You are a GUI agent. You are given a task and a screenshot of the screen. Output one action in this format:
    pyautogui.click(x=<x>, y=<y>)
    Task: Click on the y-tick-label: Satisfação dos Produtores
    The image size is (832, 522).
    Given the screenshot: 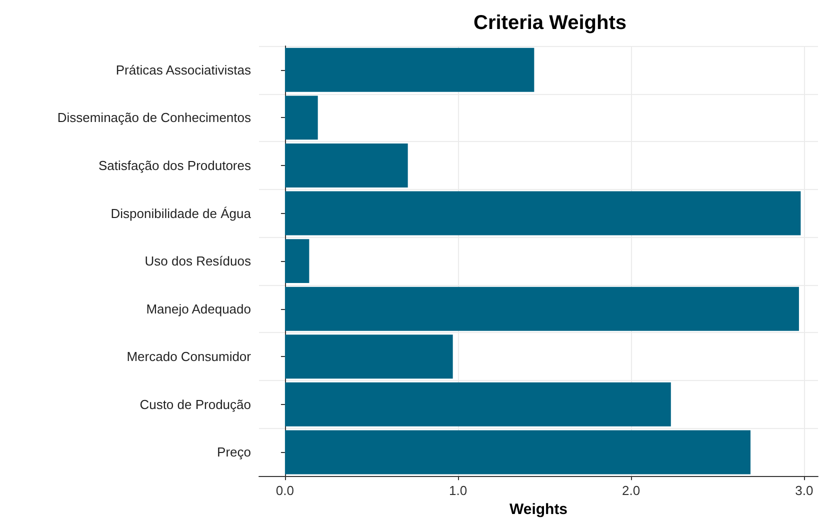 What is the action you would take?
    pyautogui.click(x=175, y=165)
    